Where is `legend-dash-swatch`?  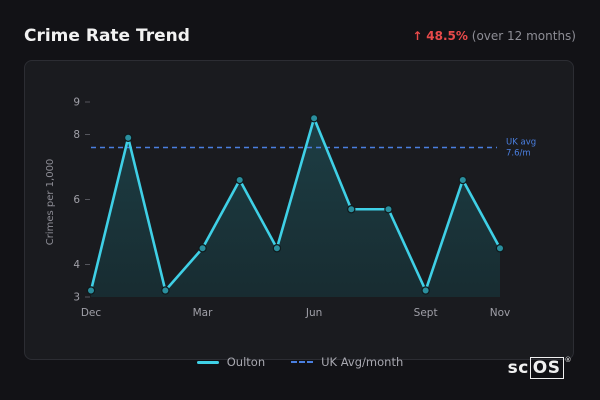
legend-dash-swatch is located at coordinates (302, 362).